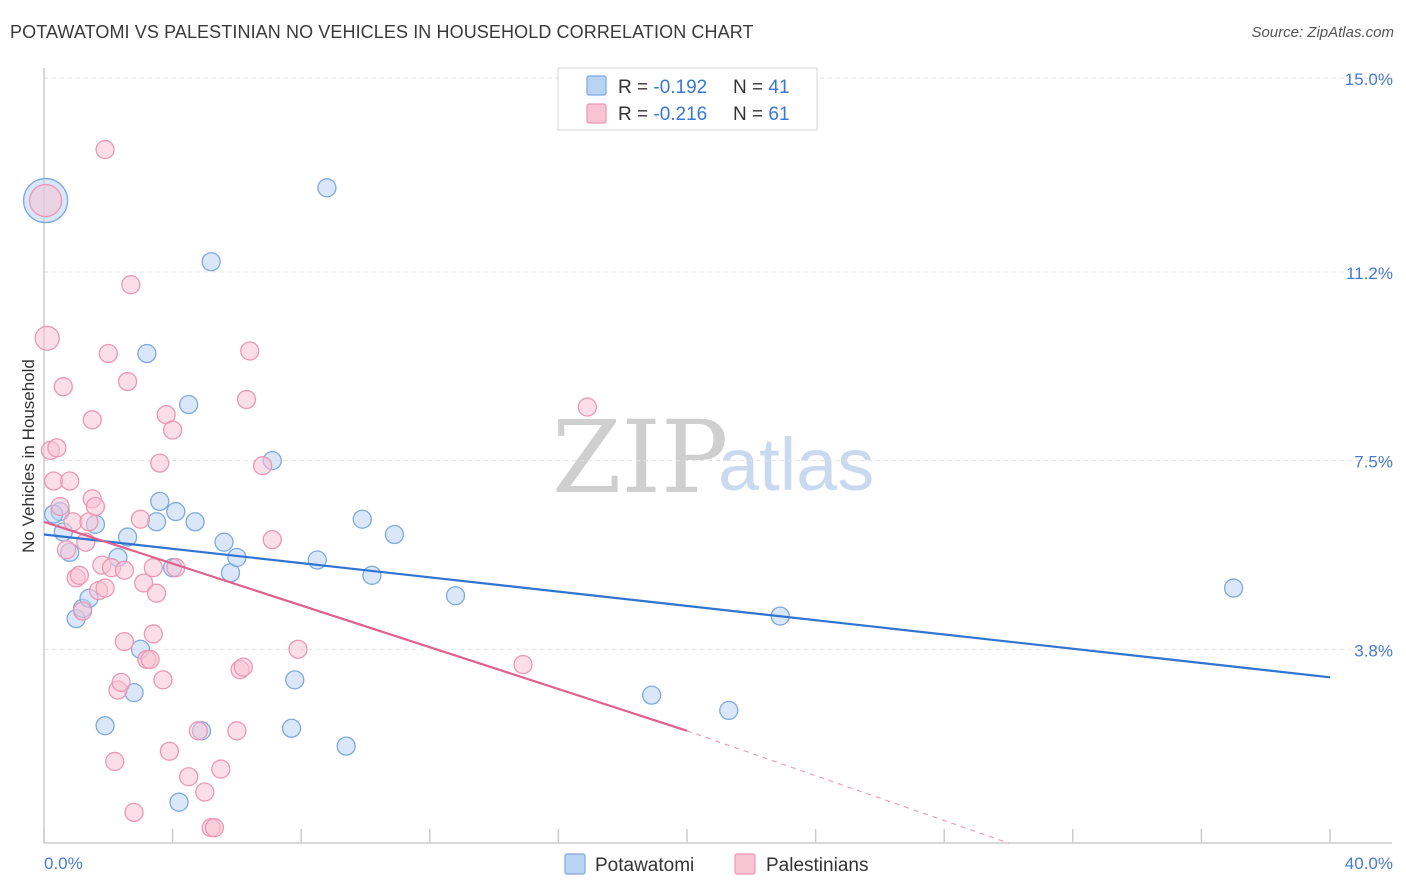 This screenshot has width=1406, height=892. I want to click on svg-text: N = 61, so click(761, 114).